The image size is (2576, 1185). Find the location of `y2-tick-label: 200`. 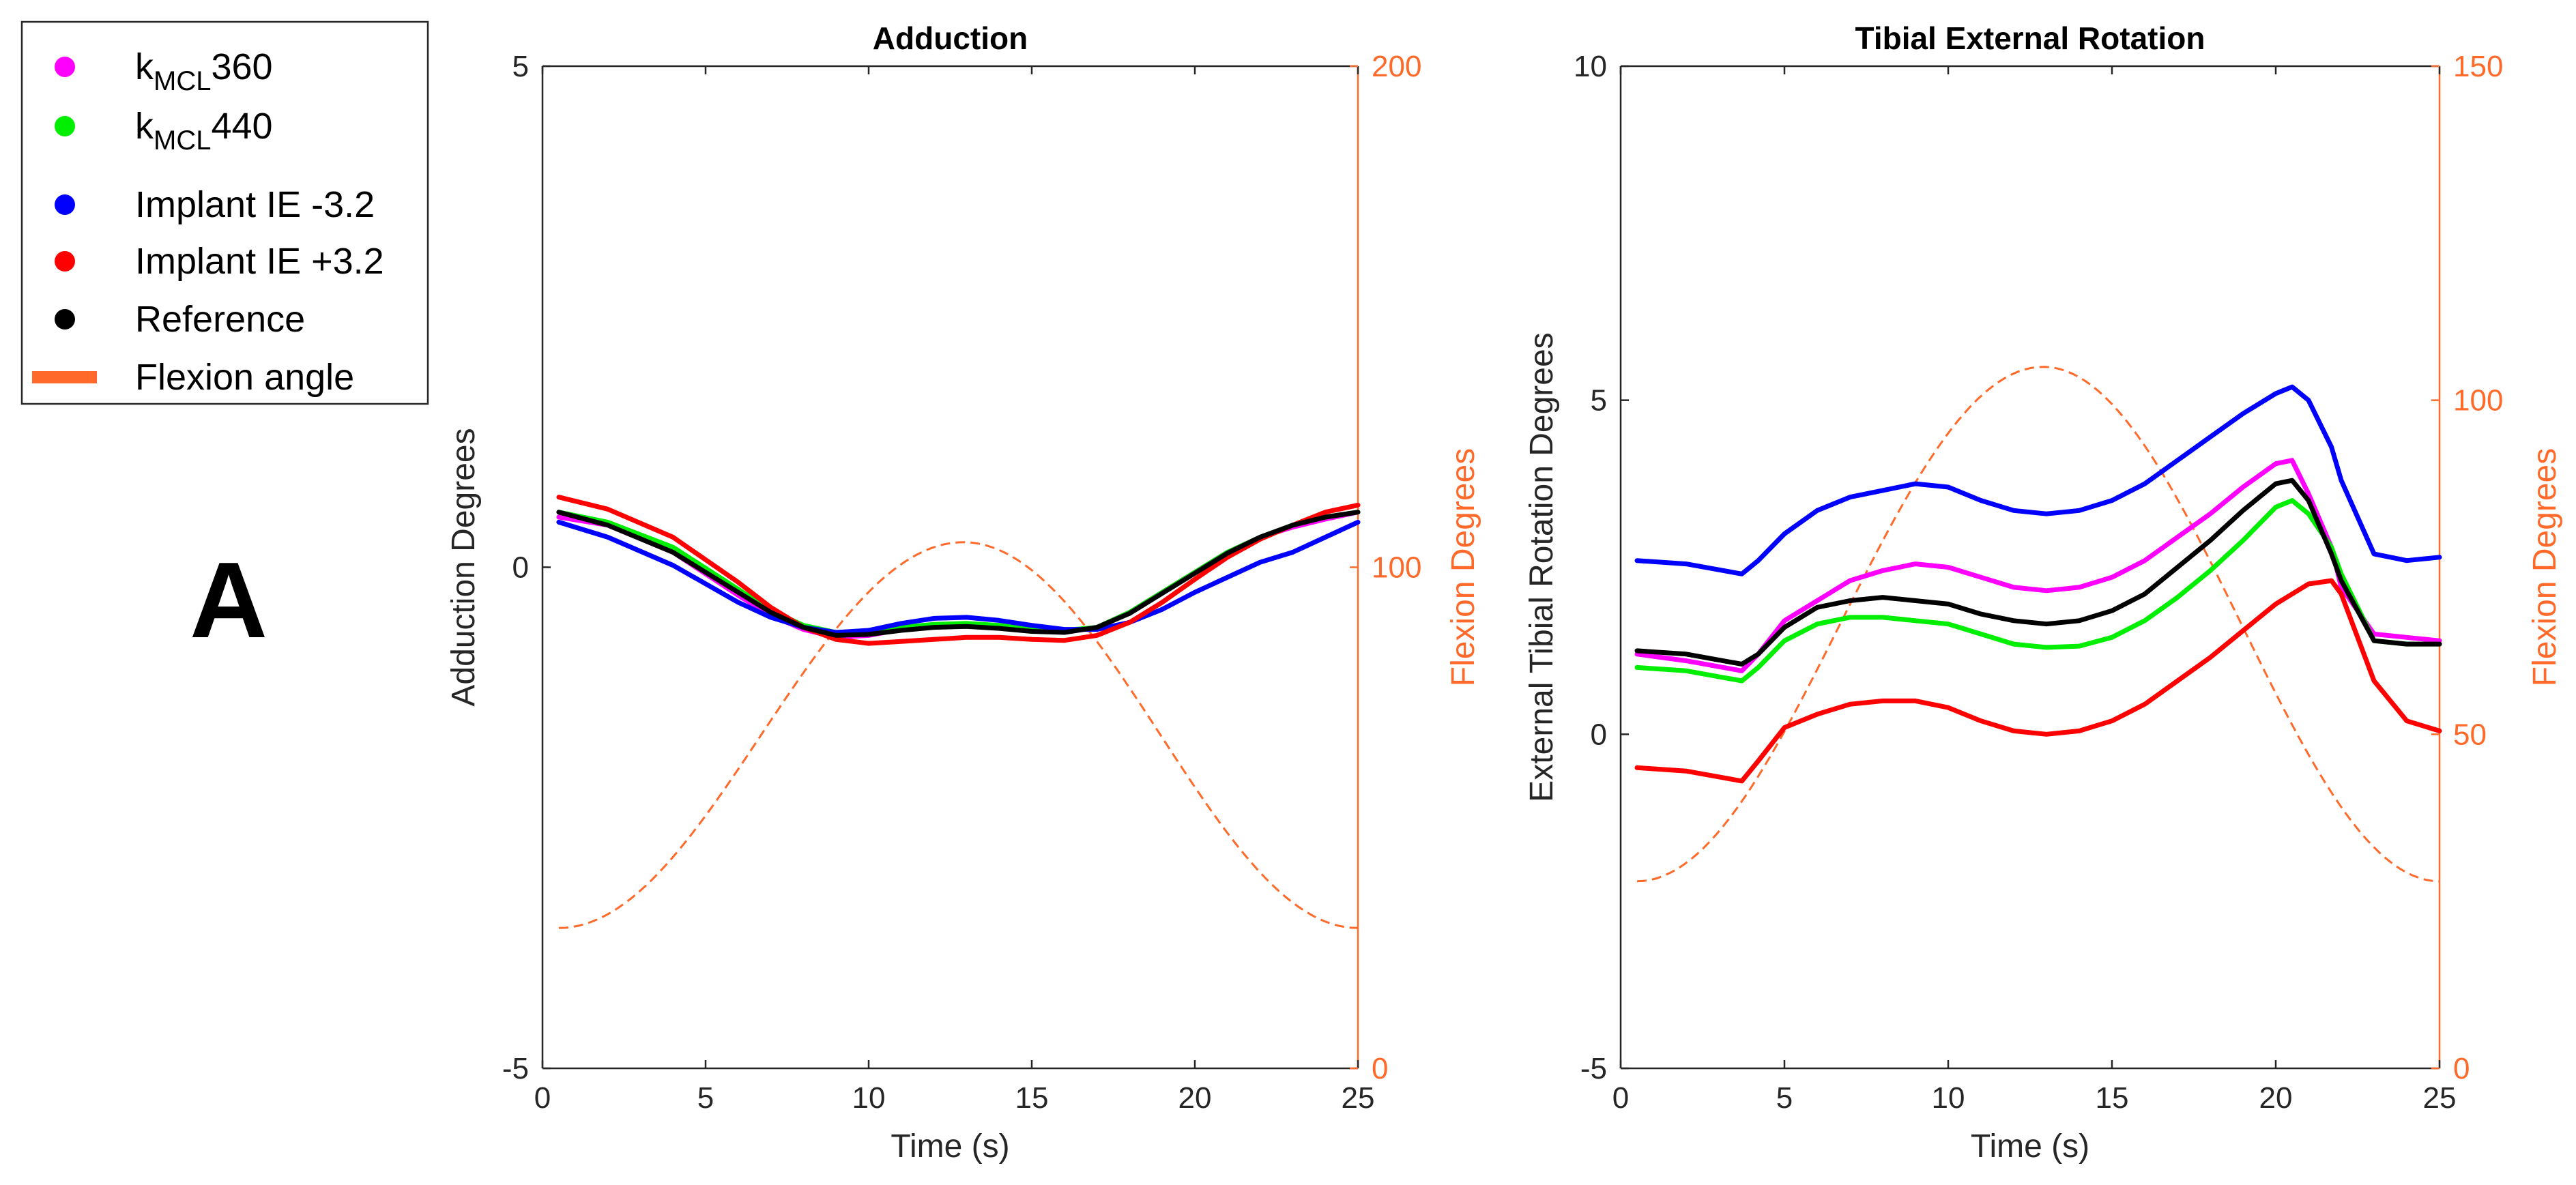

y2-tick-label: 200 is located at coordinates (1396, 66).